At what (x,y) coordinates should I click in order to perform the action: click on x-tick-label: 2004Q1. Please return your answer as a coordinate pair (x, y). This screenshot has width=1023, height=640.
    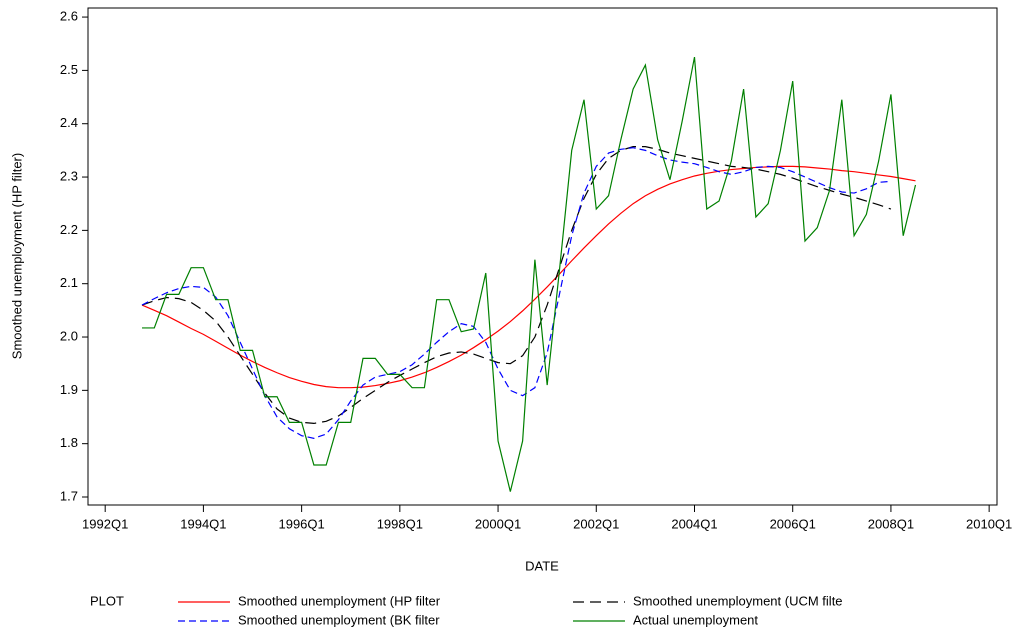
    Looking at the image, I should click on (694, 523).